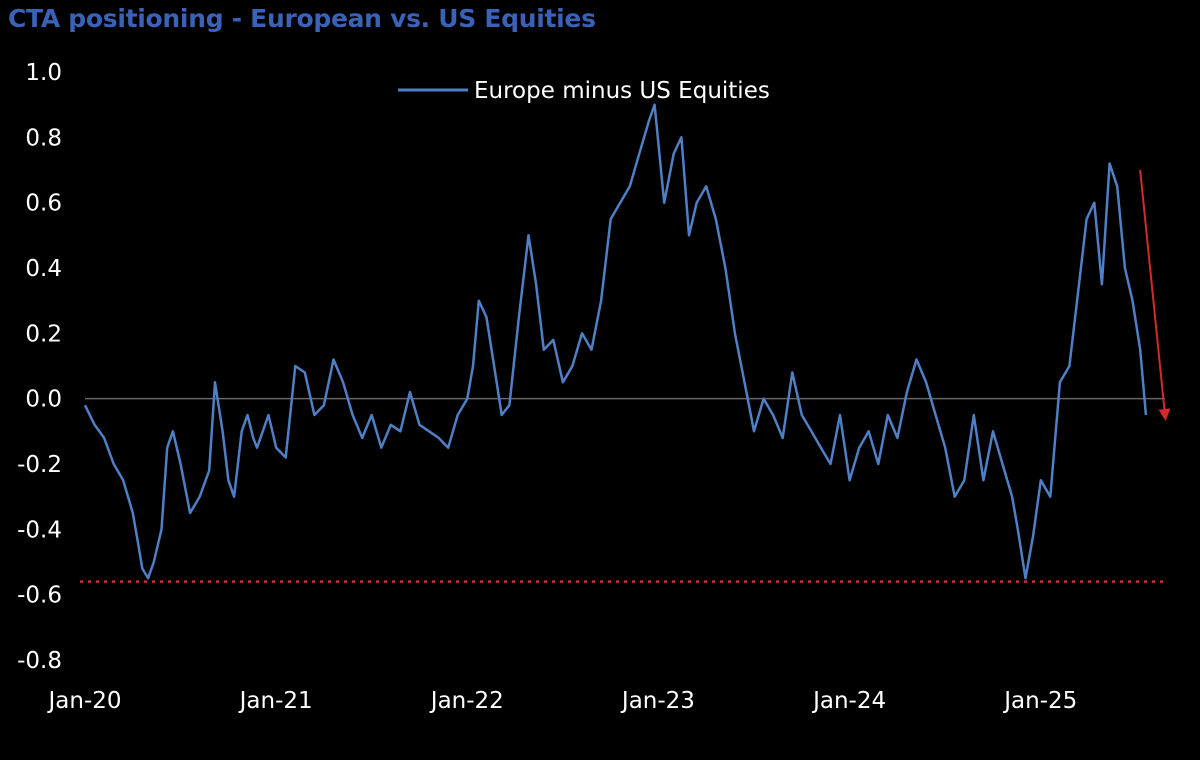 The image size is (1200, 760). I want to click on y-tick-label: 0.0, so click(43, 400).